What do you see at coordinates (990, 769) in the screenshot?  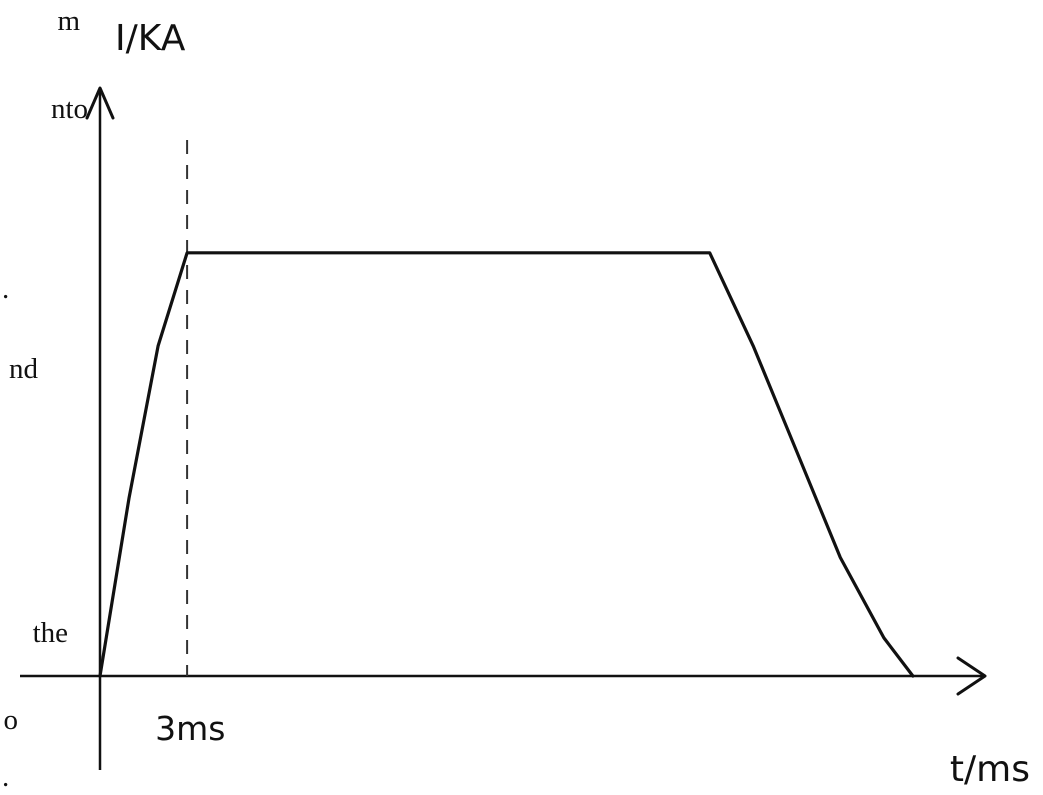 I see `x-axis-label: t/ms` at bounding box center [990, 769].